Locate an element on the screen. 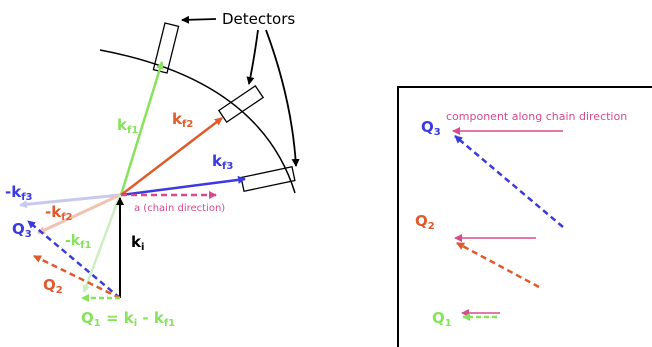 This screenshot has width=652, height=347. neg-kf1-arrow is located at coordinates (102, 243).